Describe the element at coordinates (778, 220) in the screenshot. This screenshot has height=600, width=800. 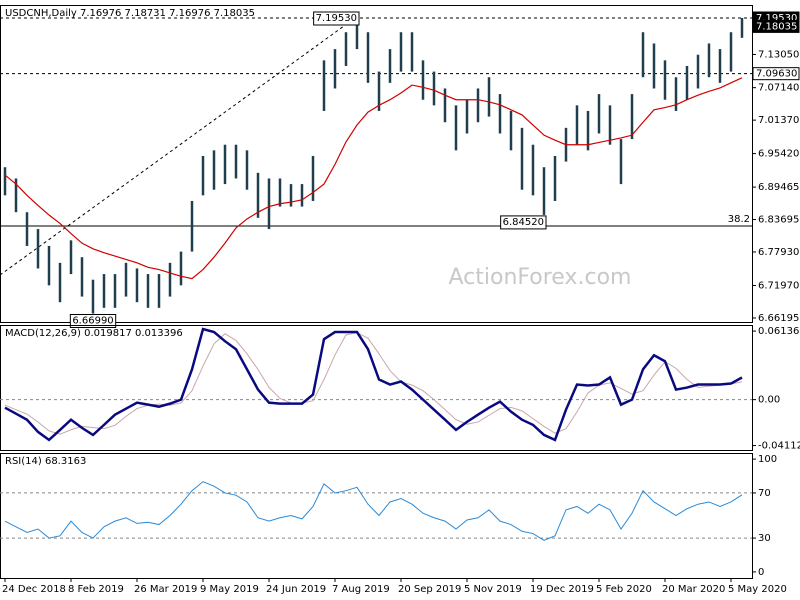
I see `y-tick-label: 6.83695` at that location.